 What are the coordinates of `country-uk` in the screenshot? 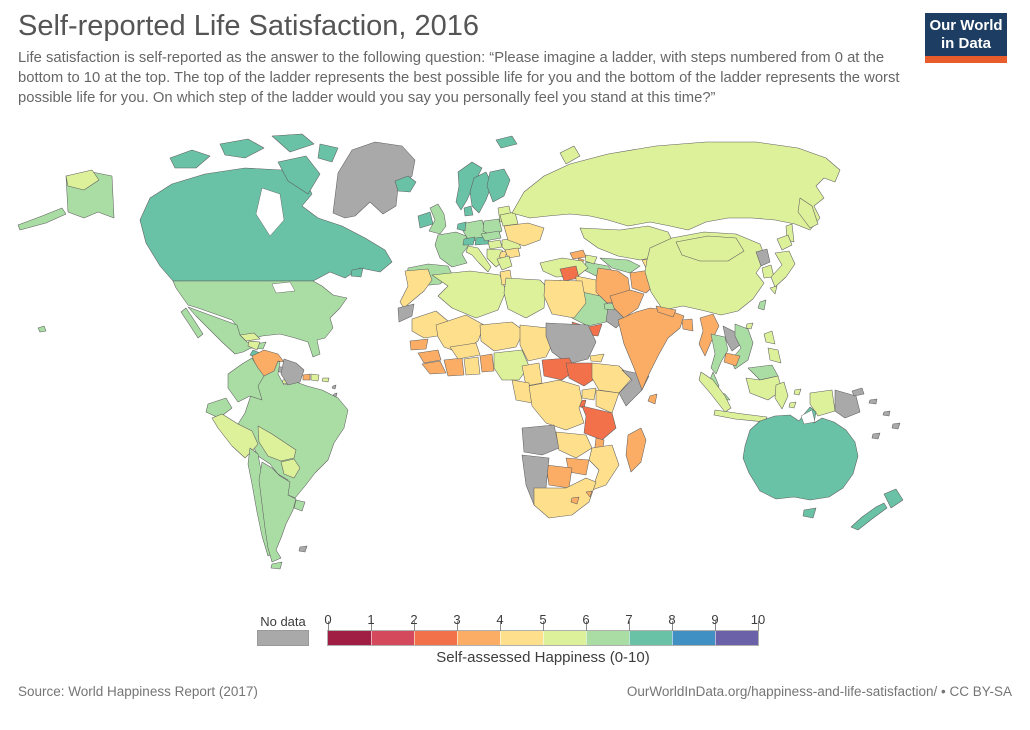 It's located at (437, 219).